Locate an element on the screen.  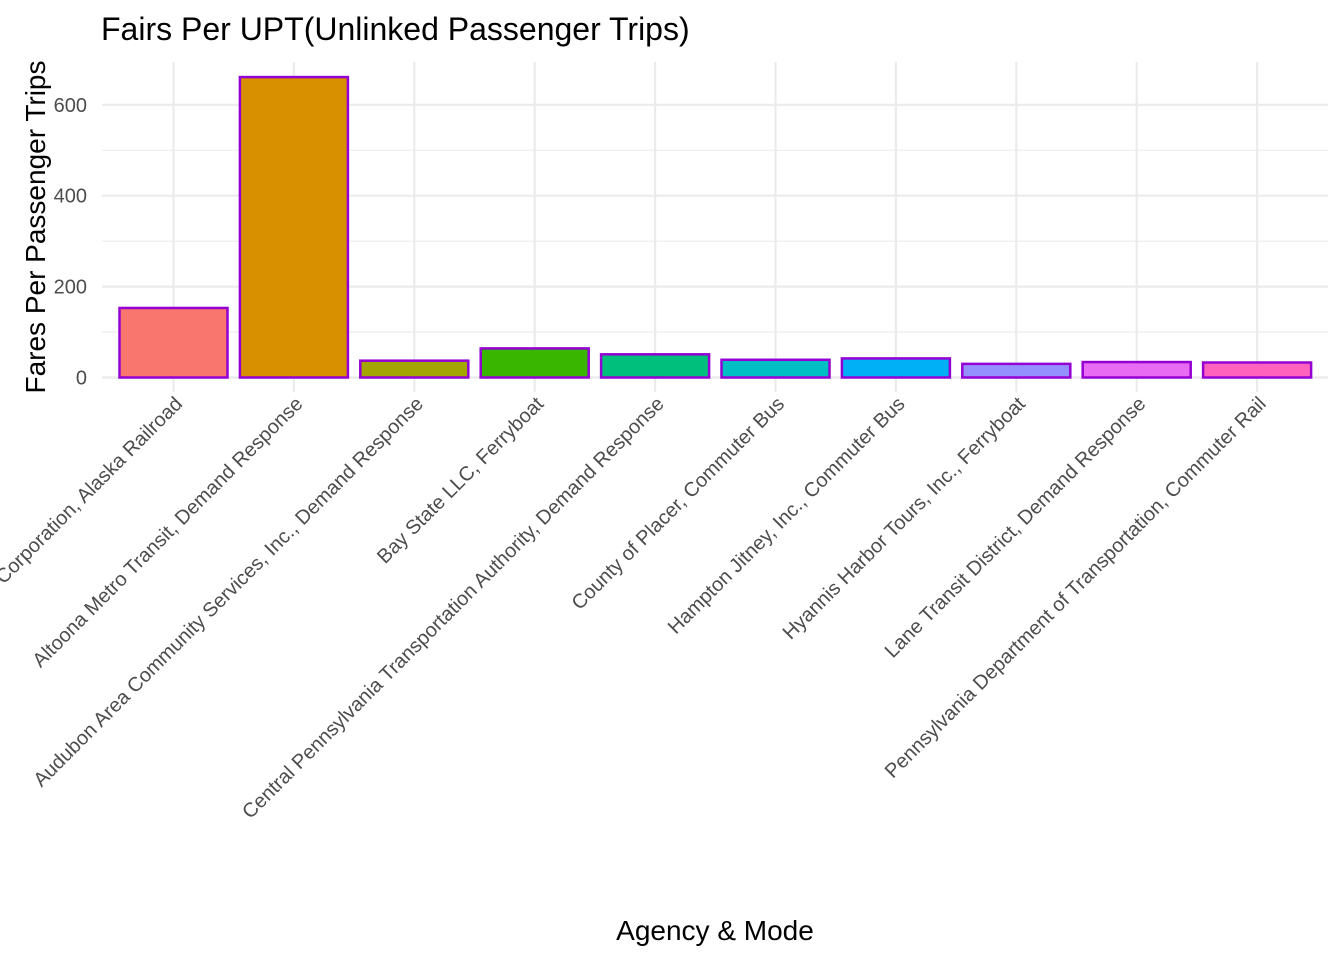
y-axis-ticks: 0 200 400 600 is located at coordinates (70, 242).